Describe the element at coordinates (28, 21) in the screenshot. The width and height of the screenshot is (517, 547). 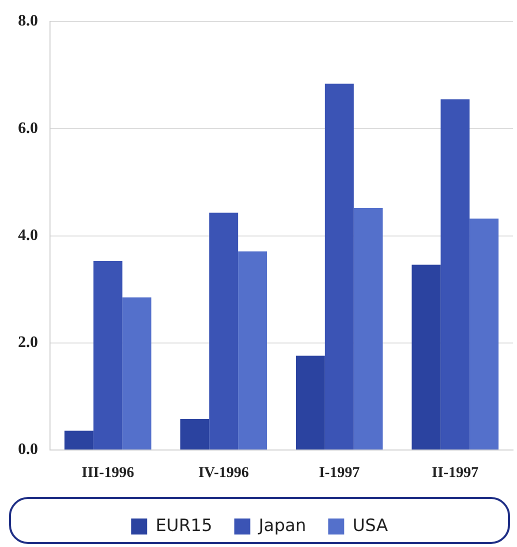
I see `y-tick-label: 8.0` at that location.